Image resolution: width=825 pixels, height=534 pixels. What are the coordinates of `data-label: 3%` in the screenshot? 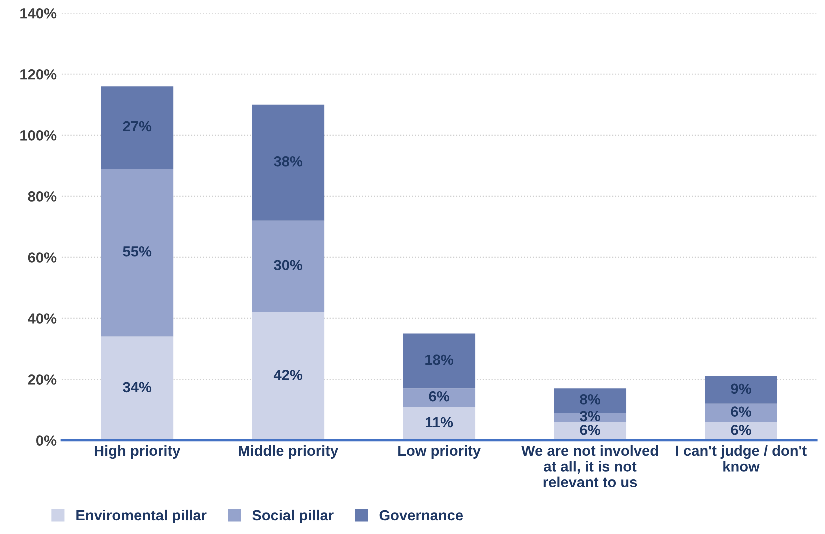 It's located at (590, 416).